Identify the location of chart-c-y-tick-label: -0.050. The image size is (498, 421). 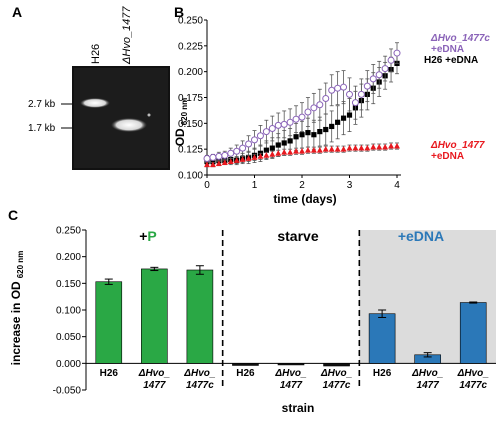
(67, 391).